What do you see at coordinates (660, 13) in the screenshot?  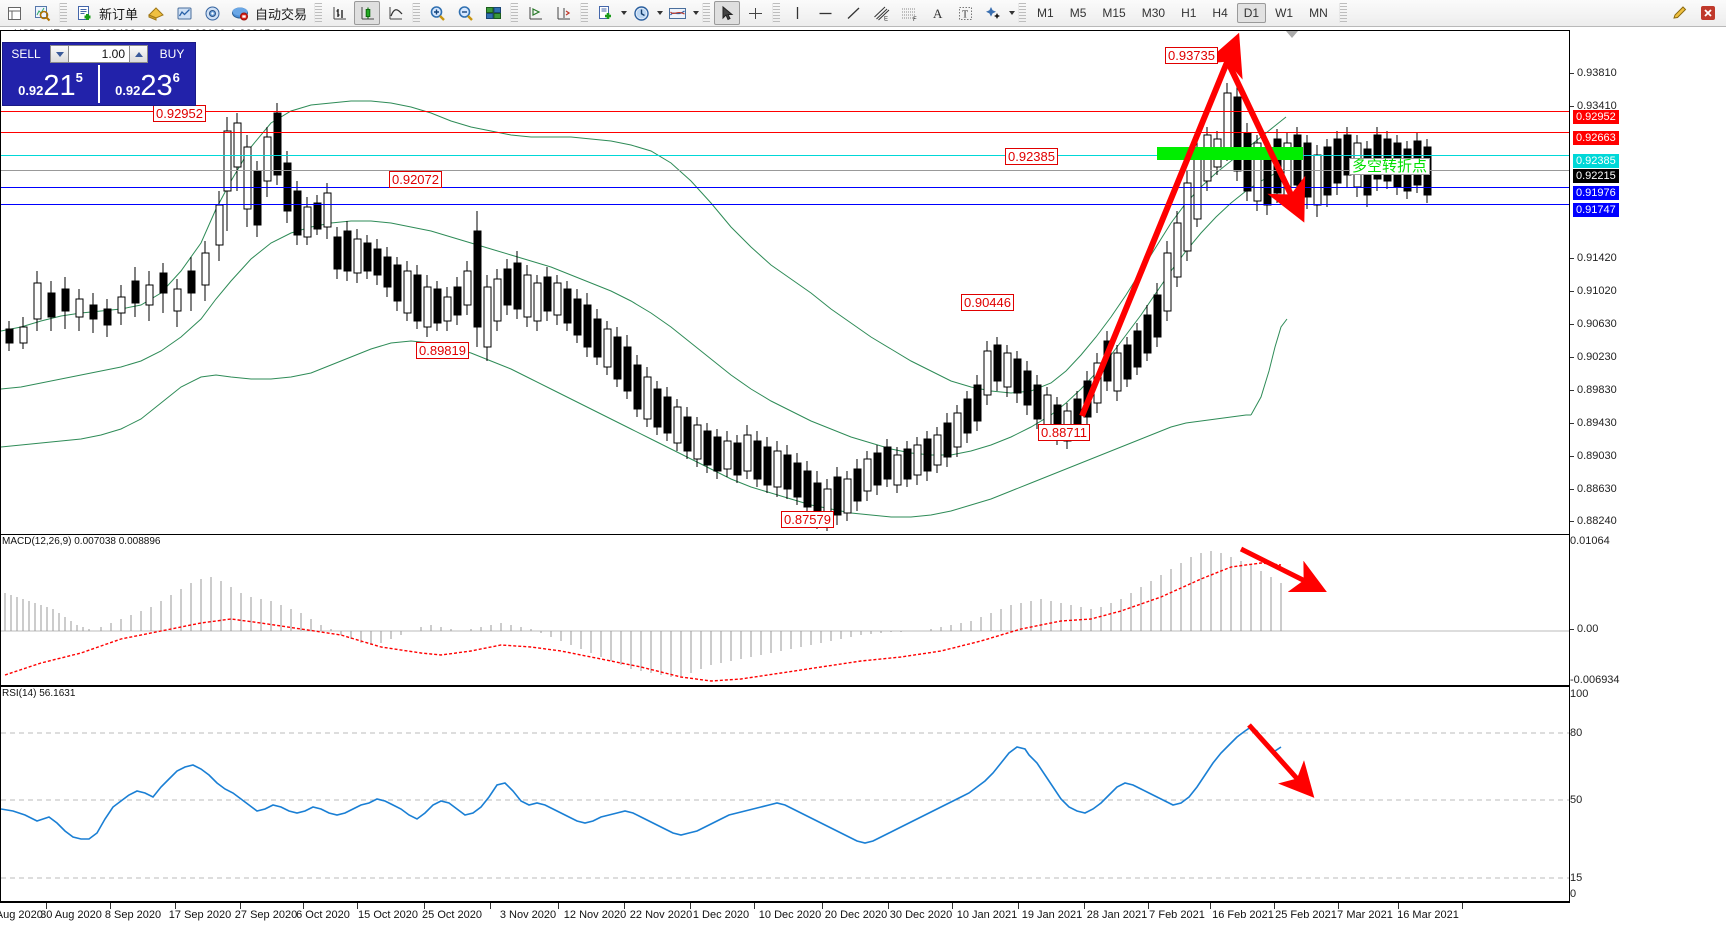 I see `period-dropdown-caret` at bounding box center [660, 13].